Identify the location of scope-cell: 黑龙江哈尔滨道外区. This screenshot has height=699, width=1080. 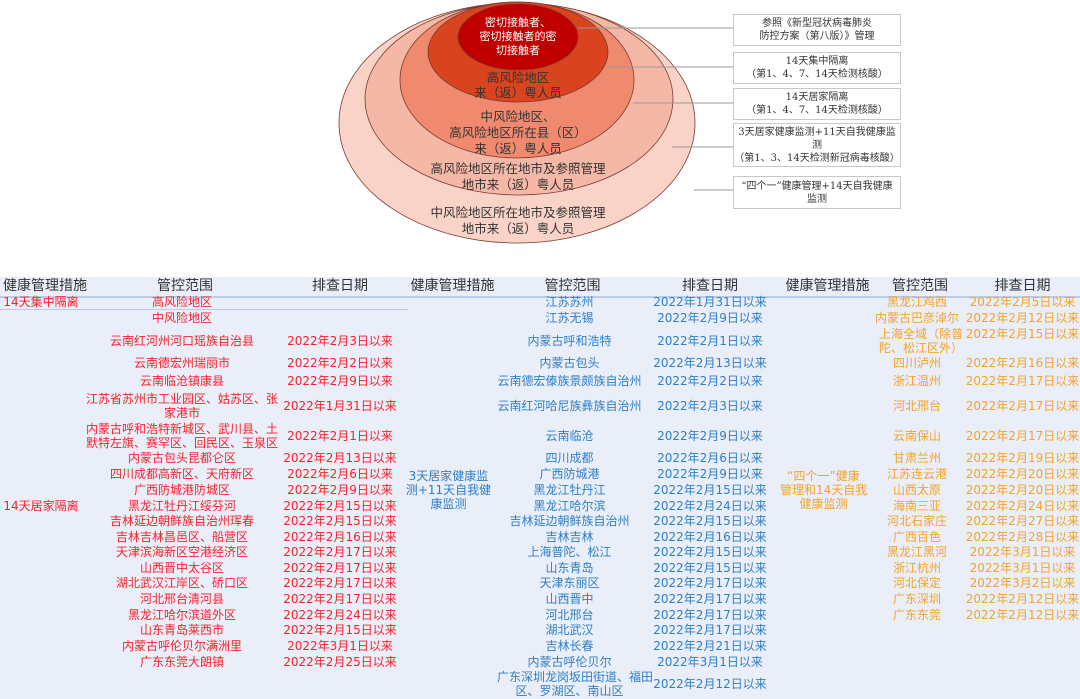
(181, 615).